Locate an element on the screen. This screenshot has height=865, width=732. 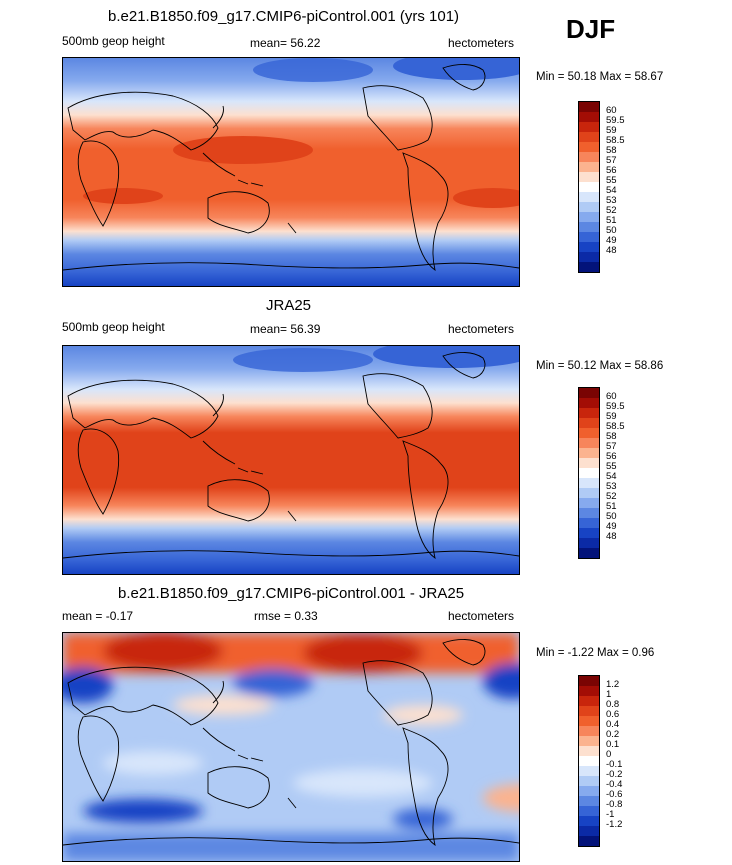
arctic-low is located at coordinates (456, 69).